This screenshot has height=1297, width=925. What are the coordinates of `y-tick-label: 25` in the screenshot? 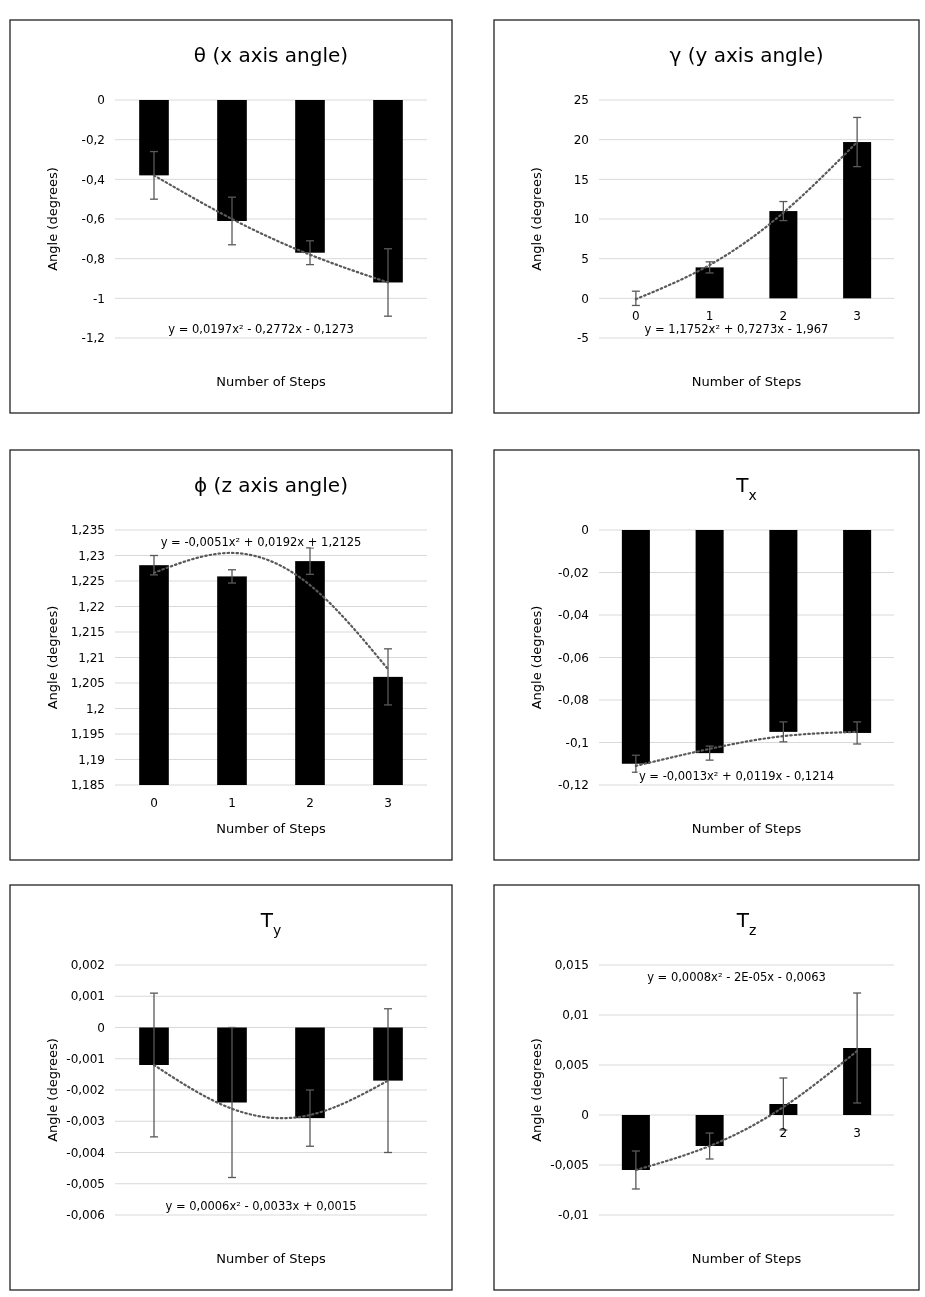 It's located at (581, 100).